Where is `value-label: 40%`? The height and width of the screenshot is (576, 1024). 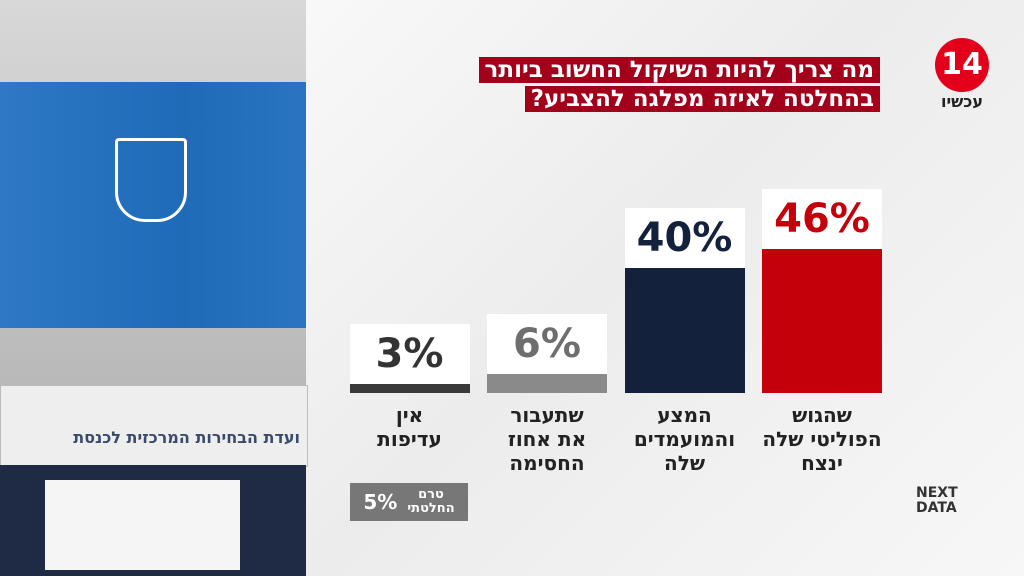 value-label: 40% is located at coordinates (684, 237).